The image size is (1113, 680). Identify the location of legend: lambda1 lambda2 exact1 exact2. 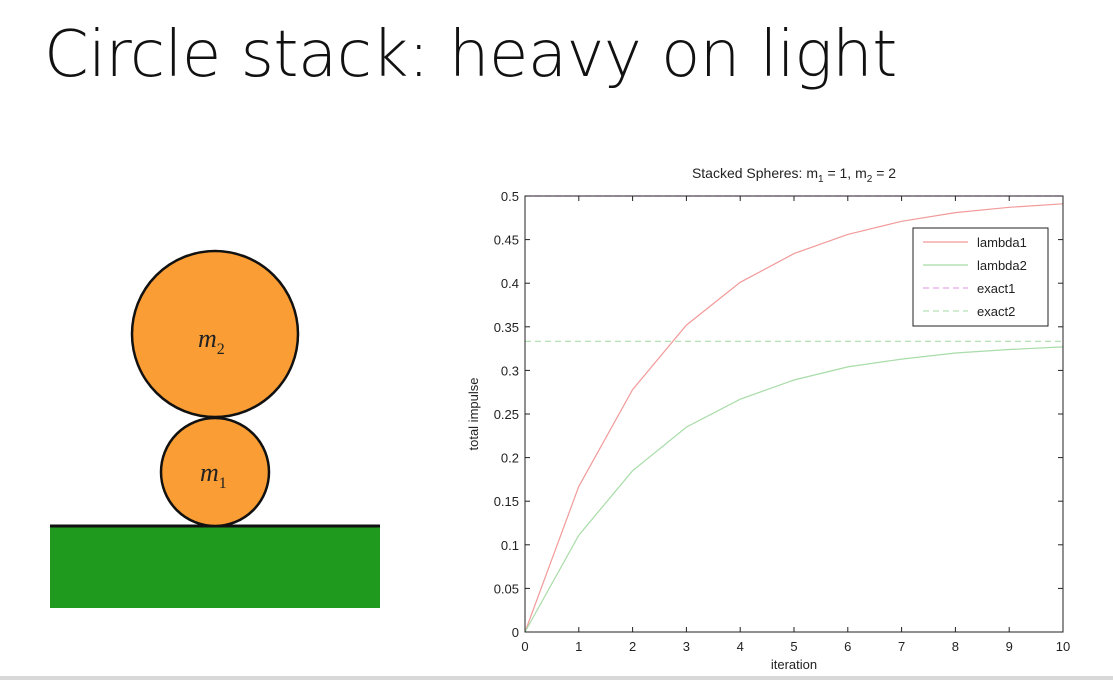
(980, 277).